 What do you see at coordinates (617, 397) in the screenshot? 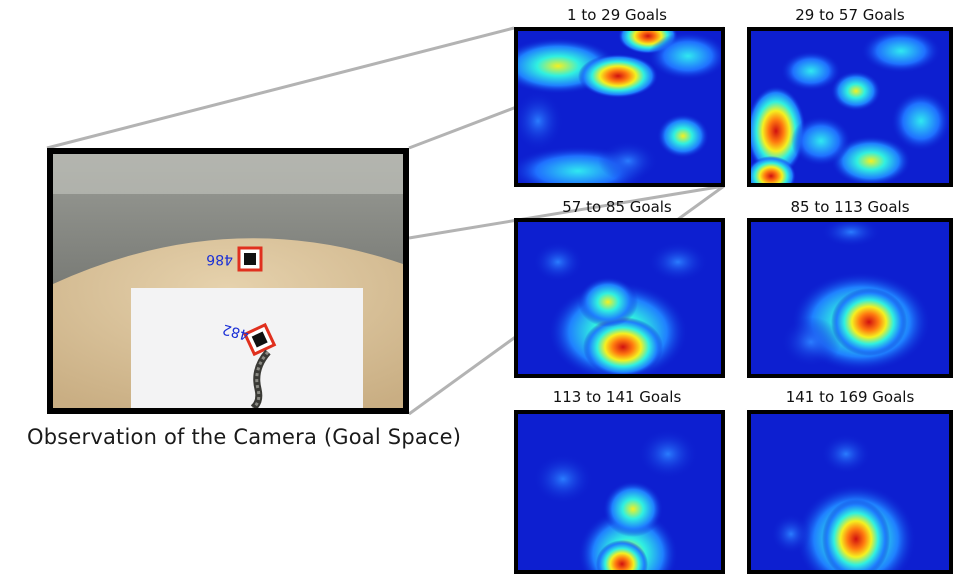
I see `heatmap-title: 113 to 141 Goals` at bounding box center [617, 397].